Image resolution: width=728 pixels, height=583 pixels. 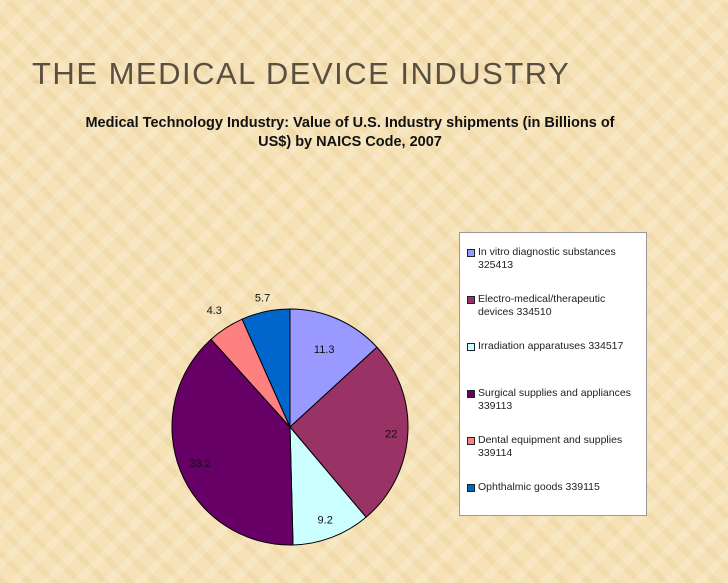 What do you see at coordinates (324, 350) in the screenshot?
I see `pie-value-label-325413: 11.3` at bounding box center [324, 350].